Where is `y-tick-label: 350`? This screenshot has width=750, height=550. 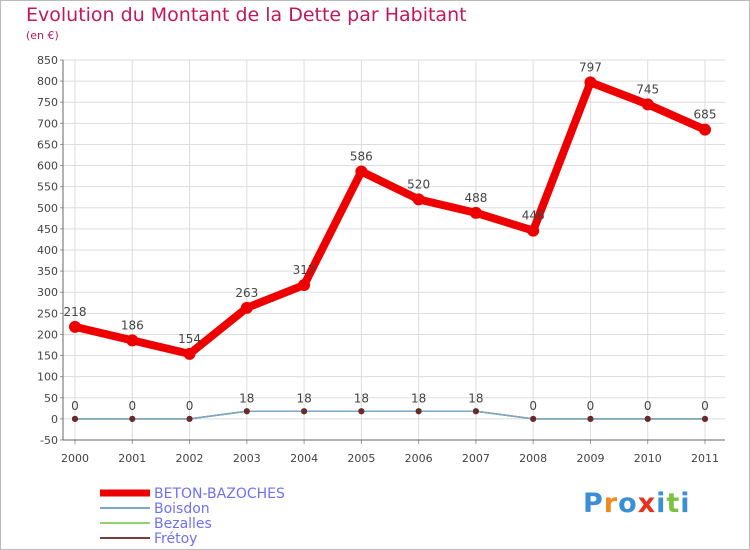
y-tick-label: 350 is located at coordinates (47, 271).